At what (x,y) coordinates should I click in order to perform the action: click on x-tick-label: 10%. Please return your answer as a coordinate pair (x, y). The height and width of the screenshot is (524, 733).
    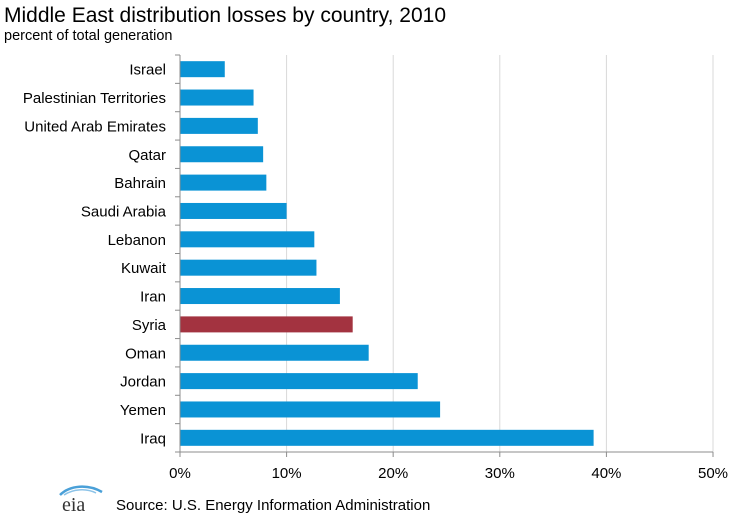
    Looking at the image, I should click on (287, 473).